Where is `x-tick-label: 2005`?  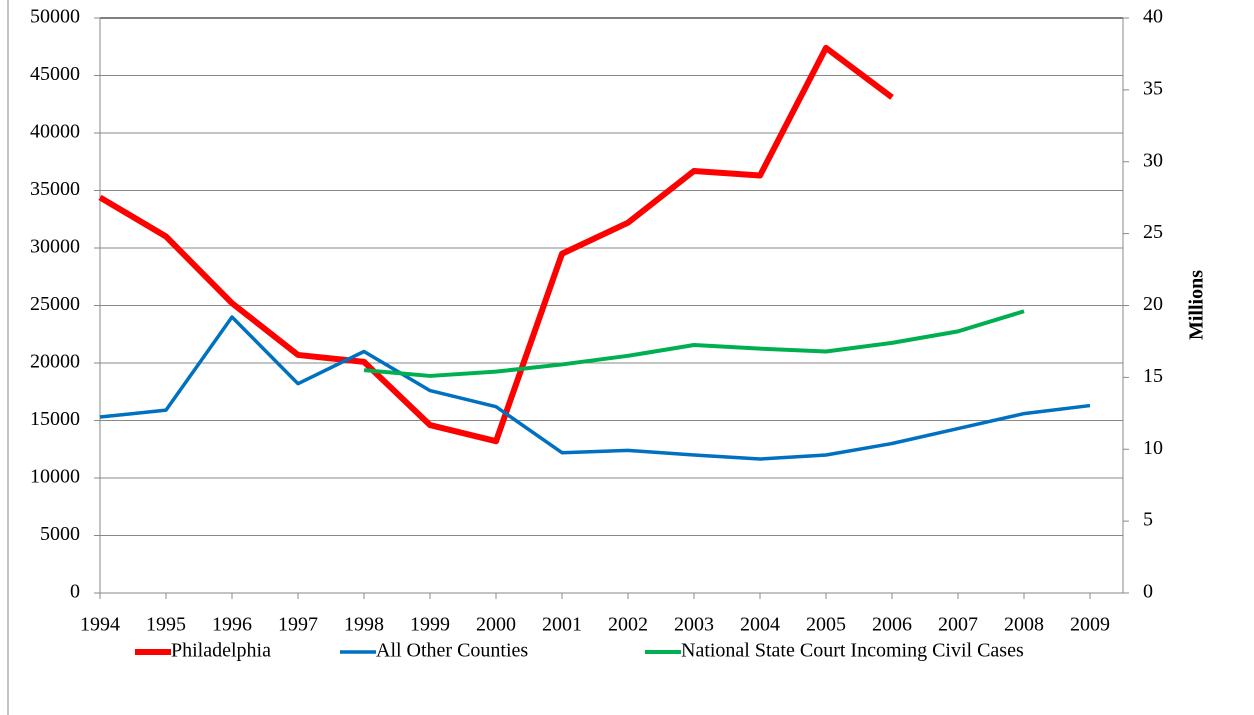 x-tick-label: 2005 is located at coordinates (826, 625).